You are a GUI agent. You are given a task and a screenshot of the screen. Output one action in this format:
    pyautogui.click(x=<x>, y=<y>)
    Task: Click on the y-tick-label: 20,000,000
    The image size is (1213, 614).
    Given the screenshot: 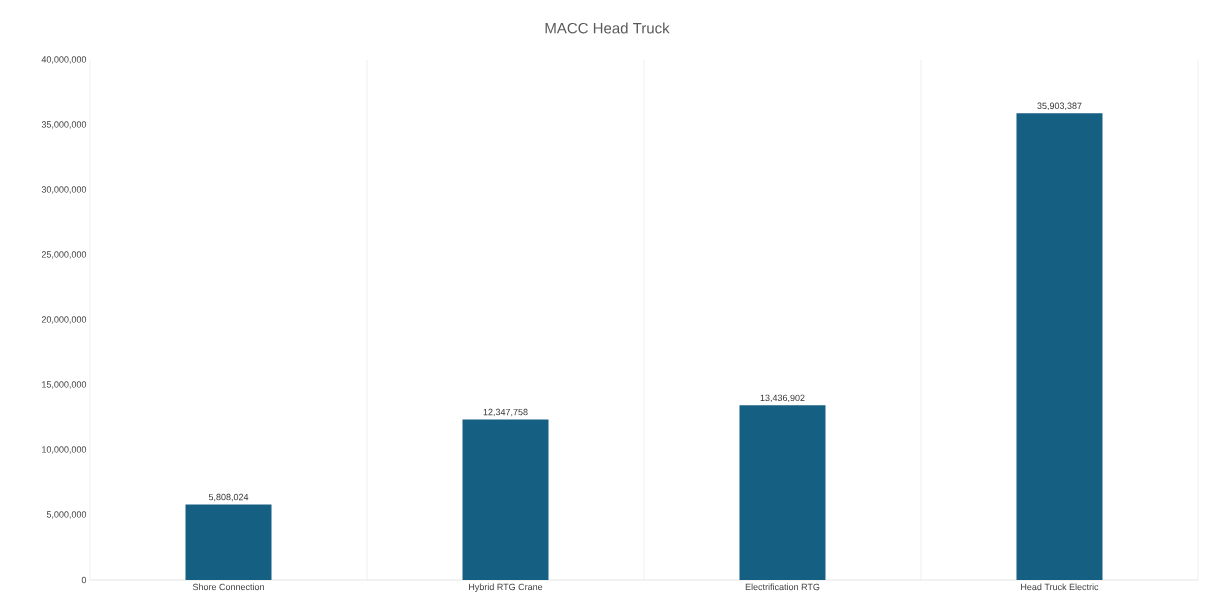 What is the action you would take?
    pyautogui.click(x=64, y=320)
    